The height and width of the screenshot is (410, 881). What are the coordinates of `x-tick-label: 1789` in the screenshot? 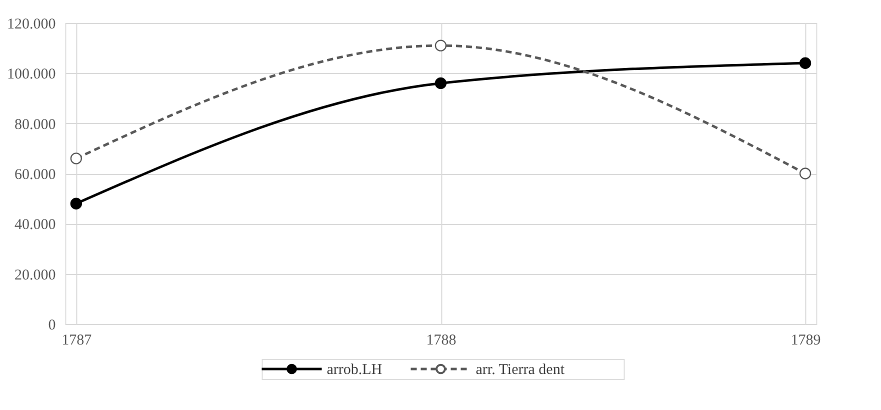 It's located at (805, 340).